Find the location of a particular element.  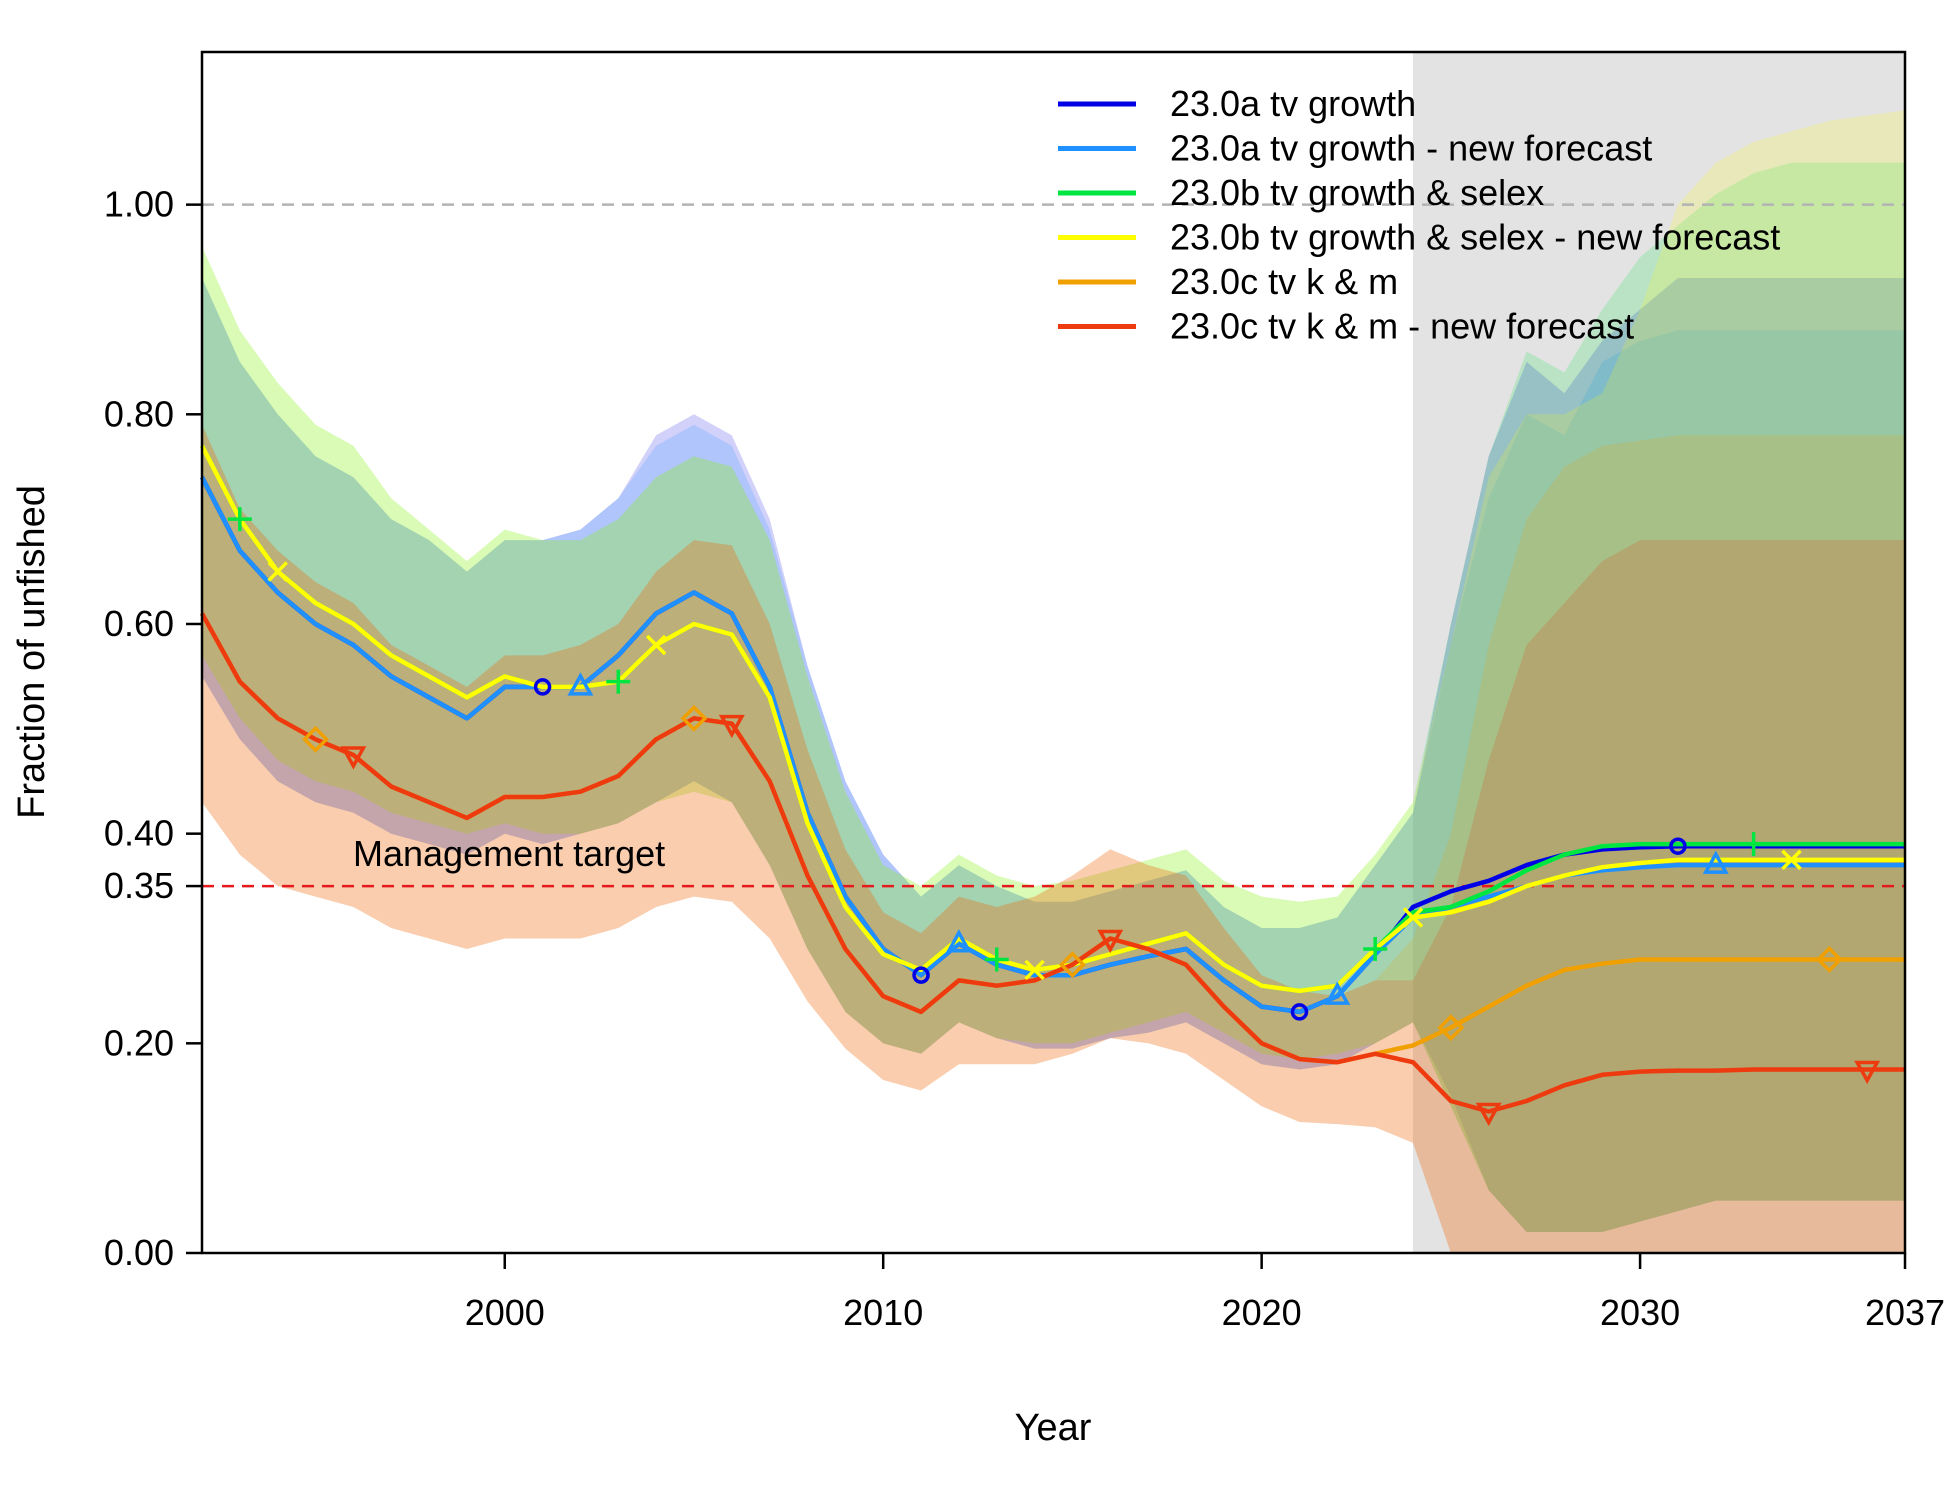

x-tick-label: 2020 is located at coordinates (1262, 1312).